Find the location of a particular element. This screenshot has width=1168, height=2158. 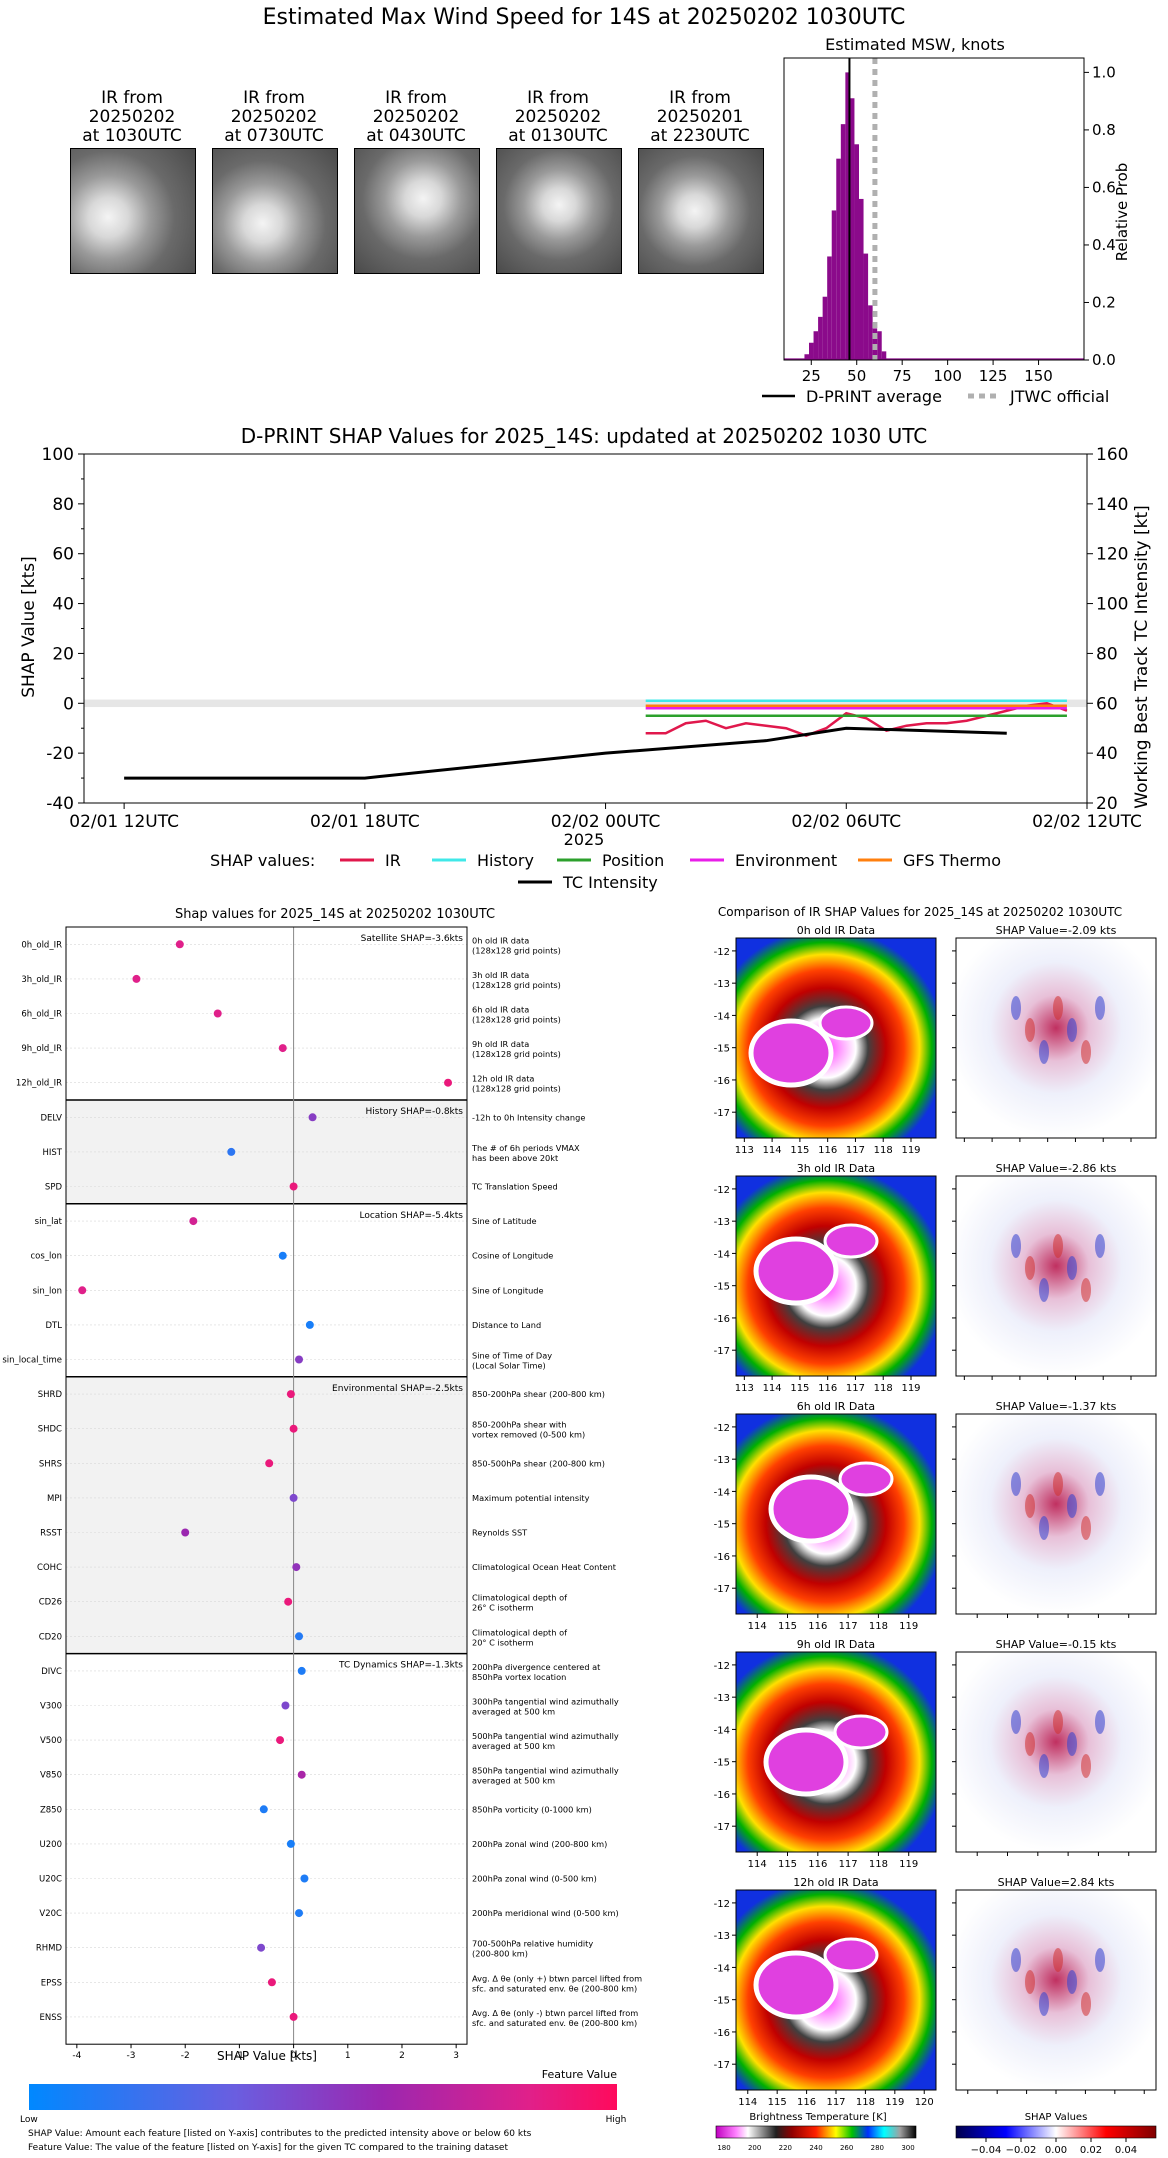

ir-colorbar-tick: 280 is located at coordinates (877, 2148).